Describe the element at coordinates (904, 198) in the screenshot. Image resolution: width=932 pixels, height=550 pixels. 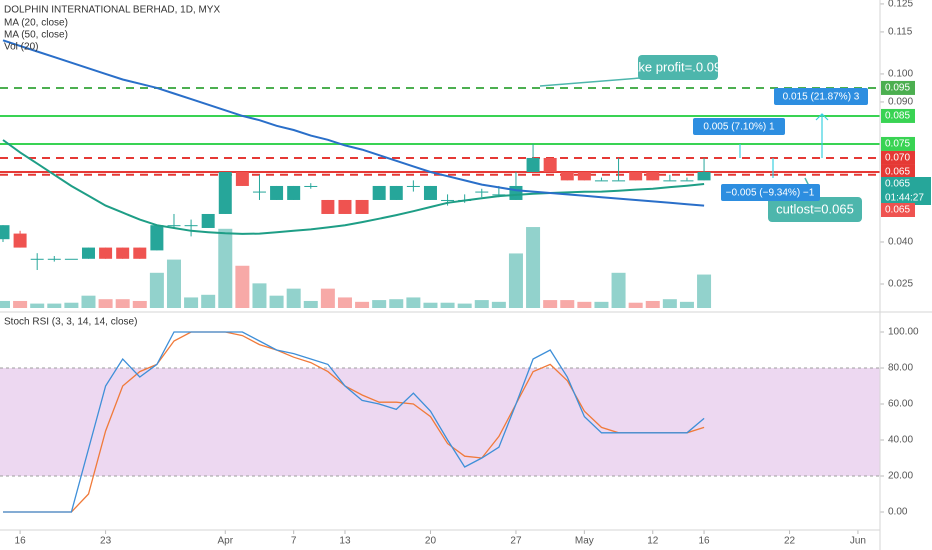
I see `countdown-label: 01:44:27` at that location.